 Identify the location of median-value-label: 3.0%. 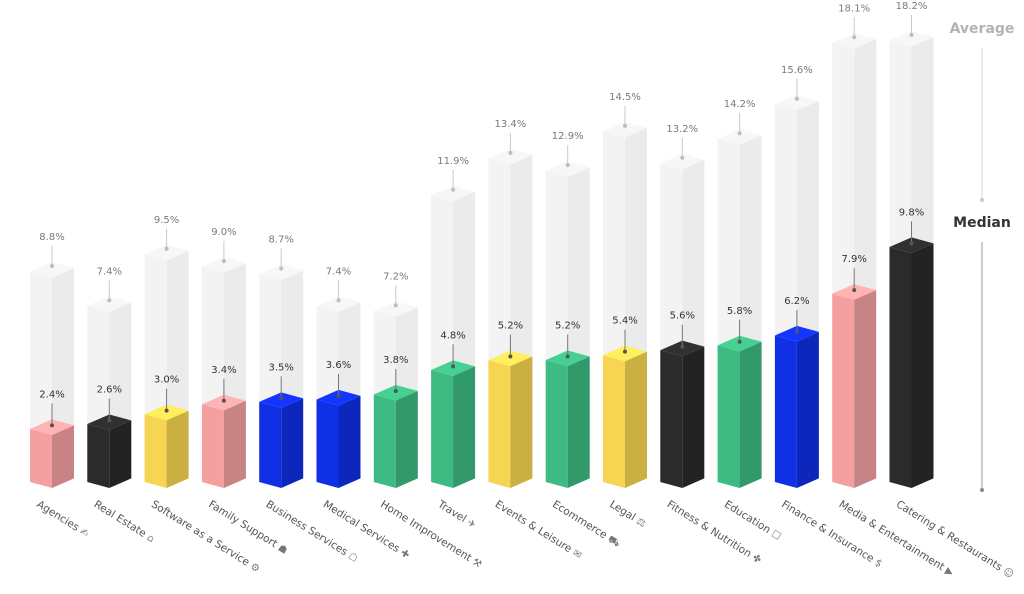
(166, 380).